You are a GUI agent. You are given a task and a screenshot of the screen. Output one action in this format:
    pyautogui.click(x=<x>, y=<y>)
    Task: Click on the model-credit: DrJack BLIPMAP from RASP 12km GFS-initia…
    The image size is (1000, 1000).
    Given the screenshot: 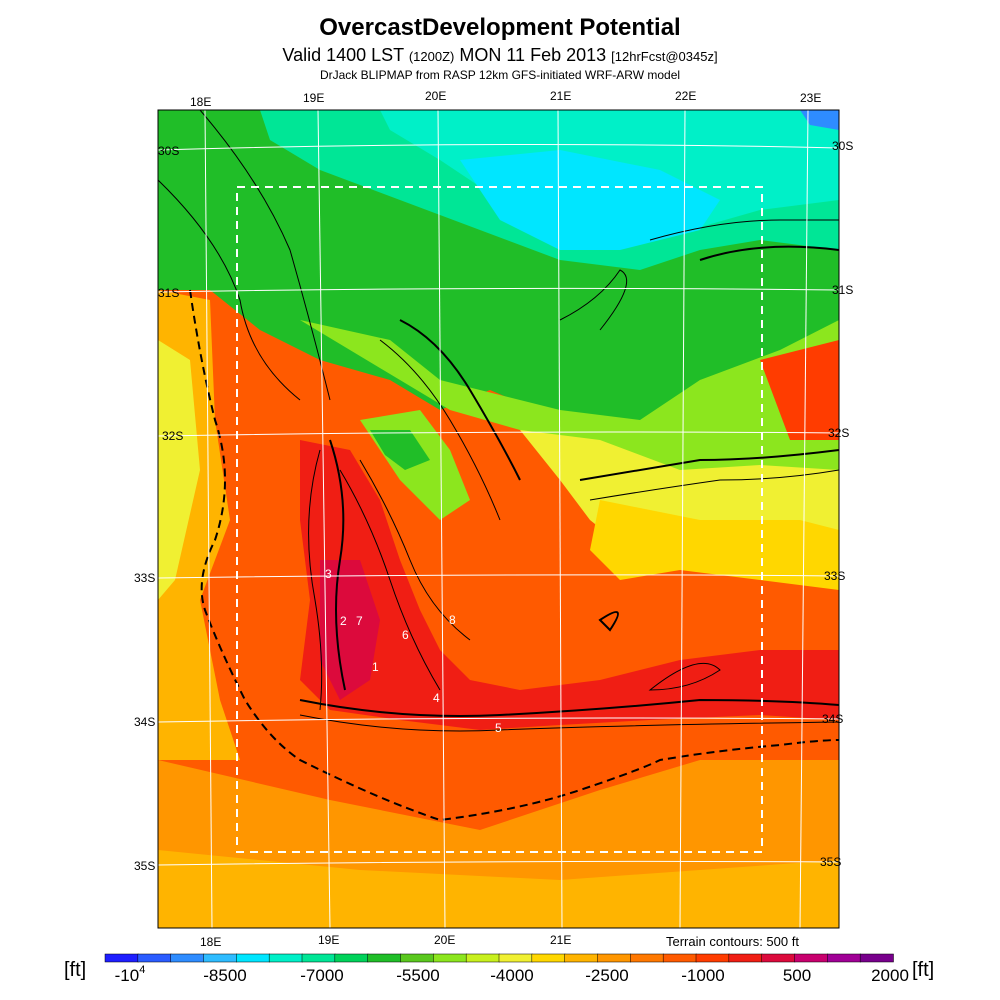 What is the action you would take?
    pyautogui.click(x=500, y=75)
    